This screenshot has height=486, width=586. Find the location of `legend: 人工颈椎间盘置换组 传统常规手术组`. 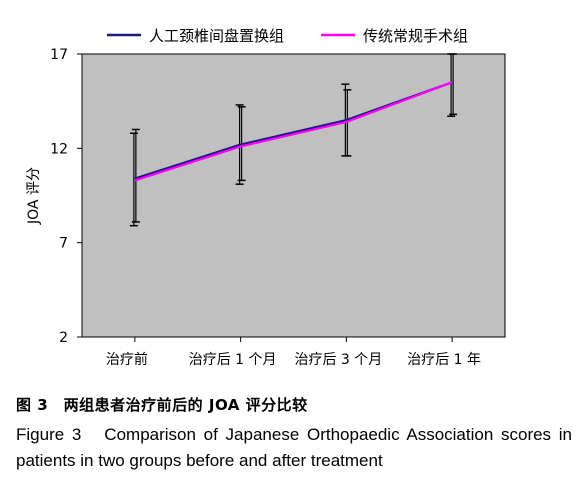

legend: 人工颈椎间盘置换组 传统常规手术组 is located at coordinates (287, 36).